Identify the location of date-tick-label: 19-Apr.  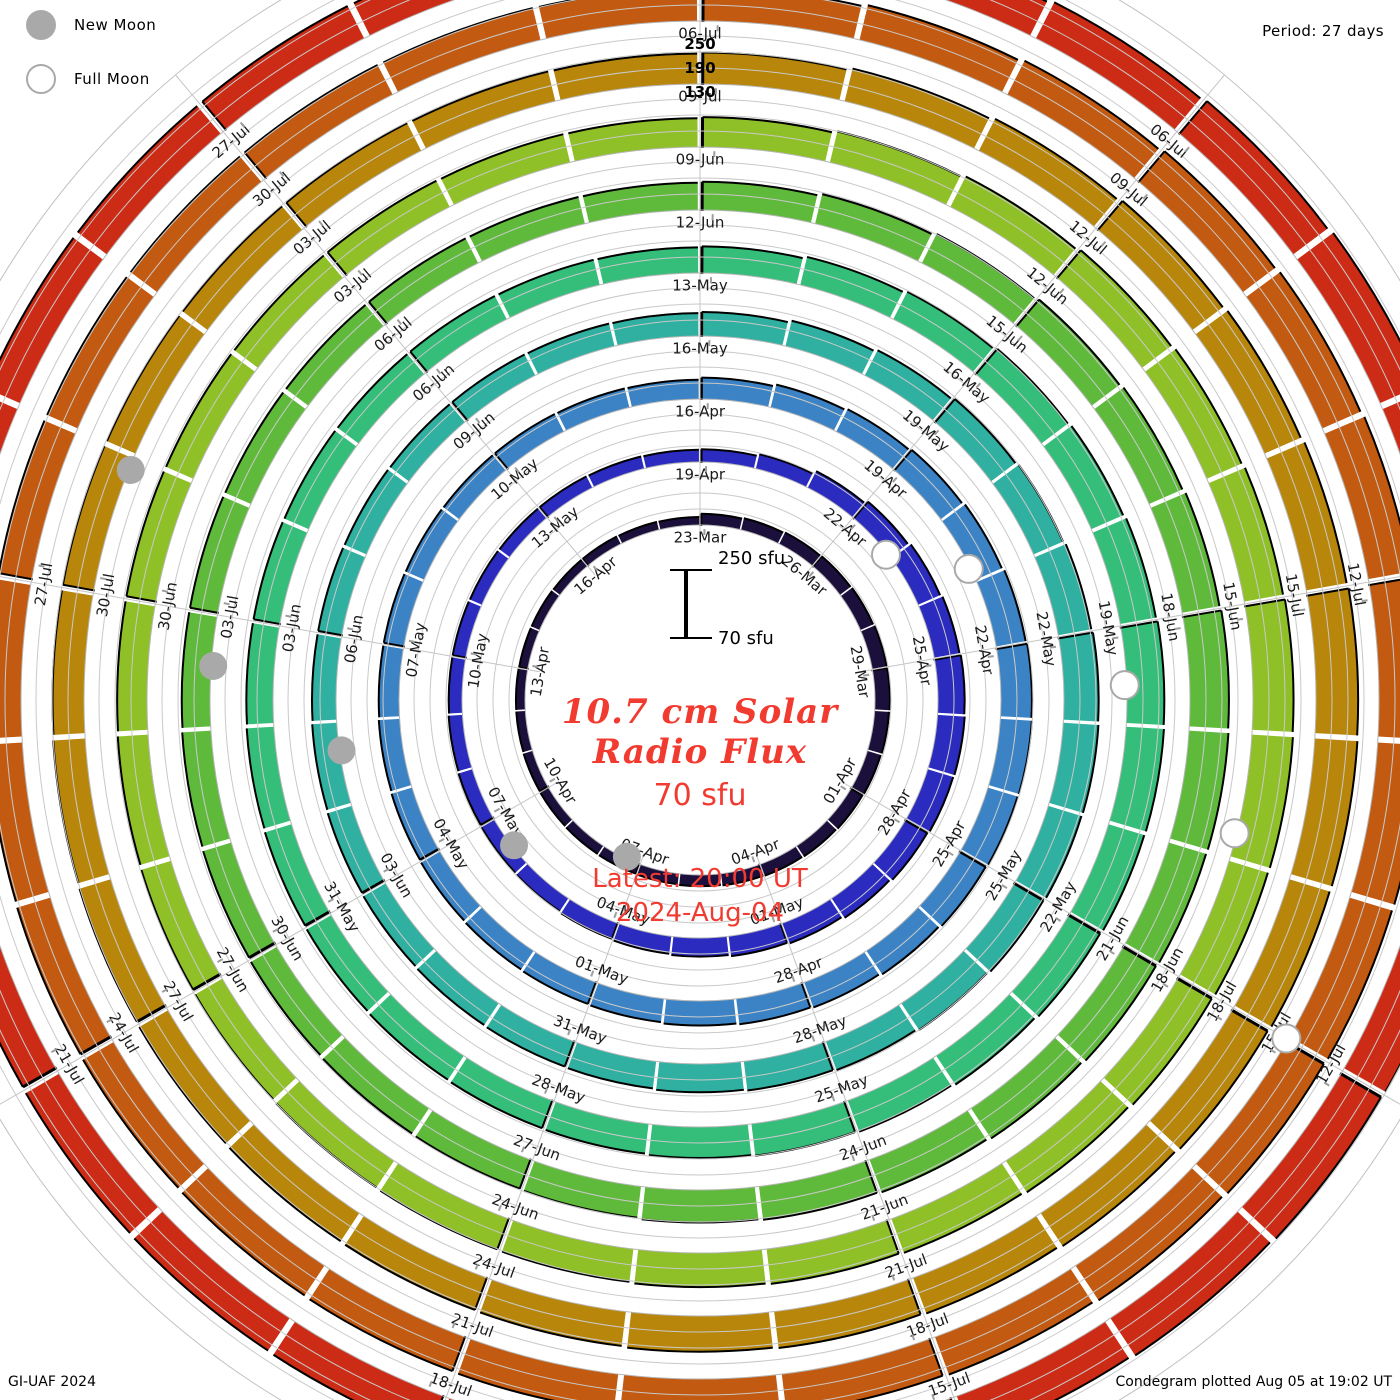
(700, 475).